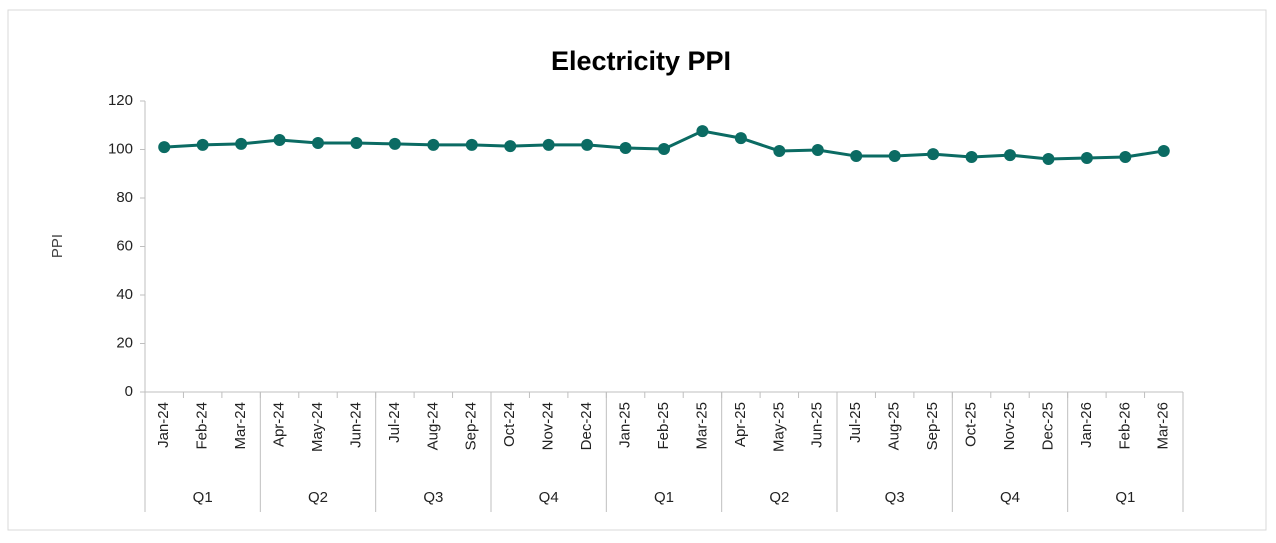 This screenshot has height=543, width=1276. I want to click on x-tick-label: Jun-25, so click(817, 425).